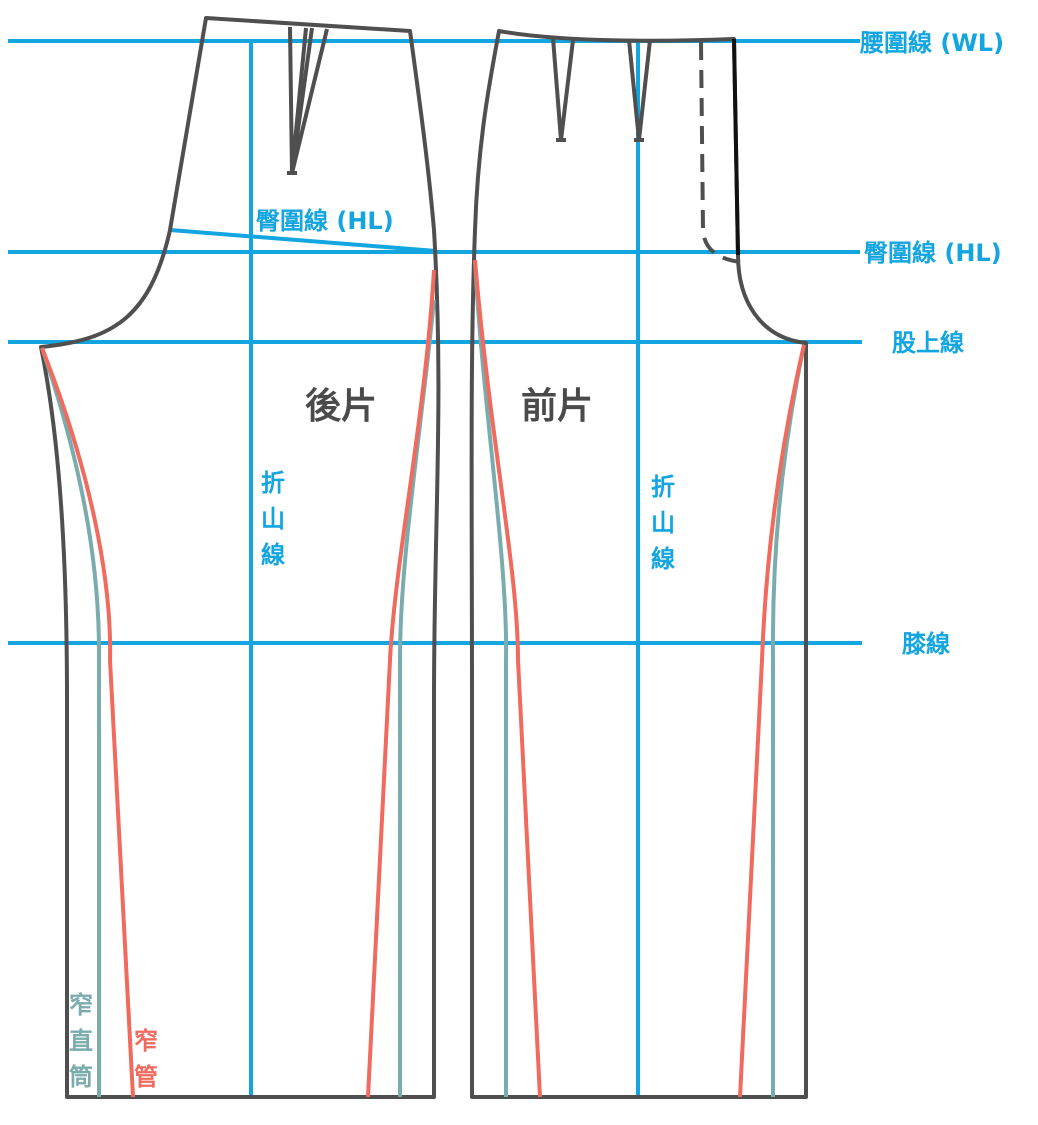 Image resolution: width=1038 pixels, height=1125 pixels. What do you see at coordinates (557, 406) in the screenshot?
I see `front-piece-label: 前片` at bounding box center [557, 406].